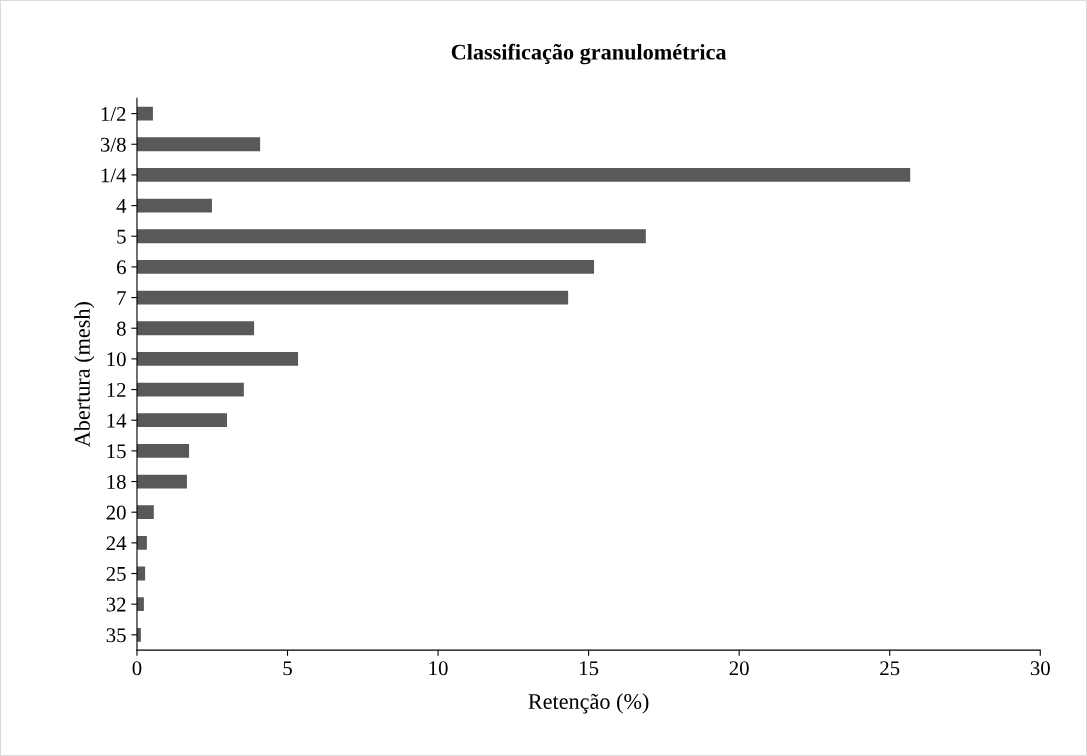  What do you see at coordinates (588, 703) in the screenshot?
I see `x-axis-title: Retenção (%)` at bounding box center [588, 703].